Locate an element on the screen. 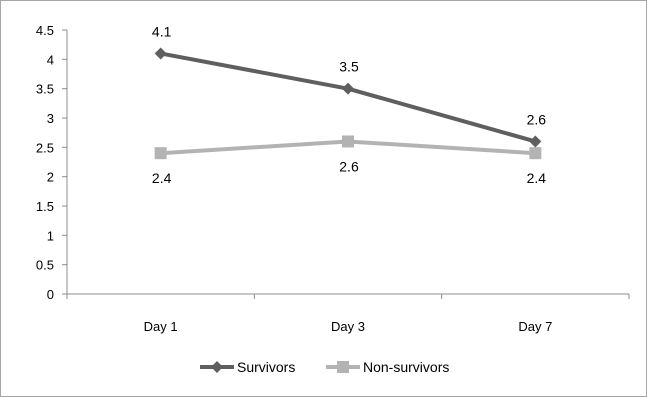 The image size is (647, 397). y-tick-label: 4 is located at coordinates (50, 59).